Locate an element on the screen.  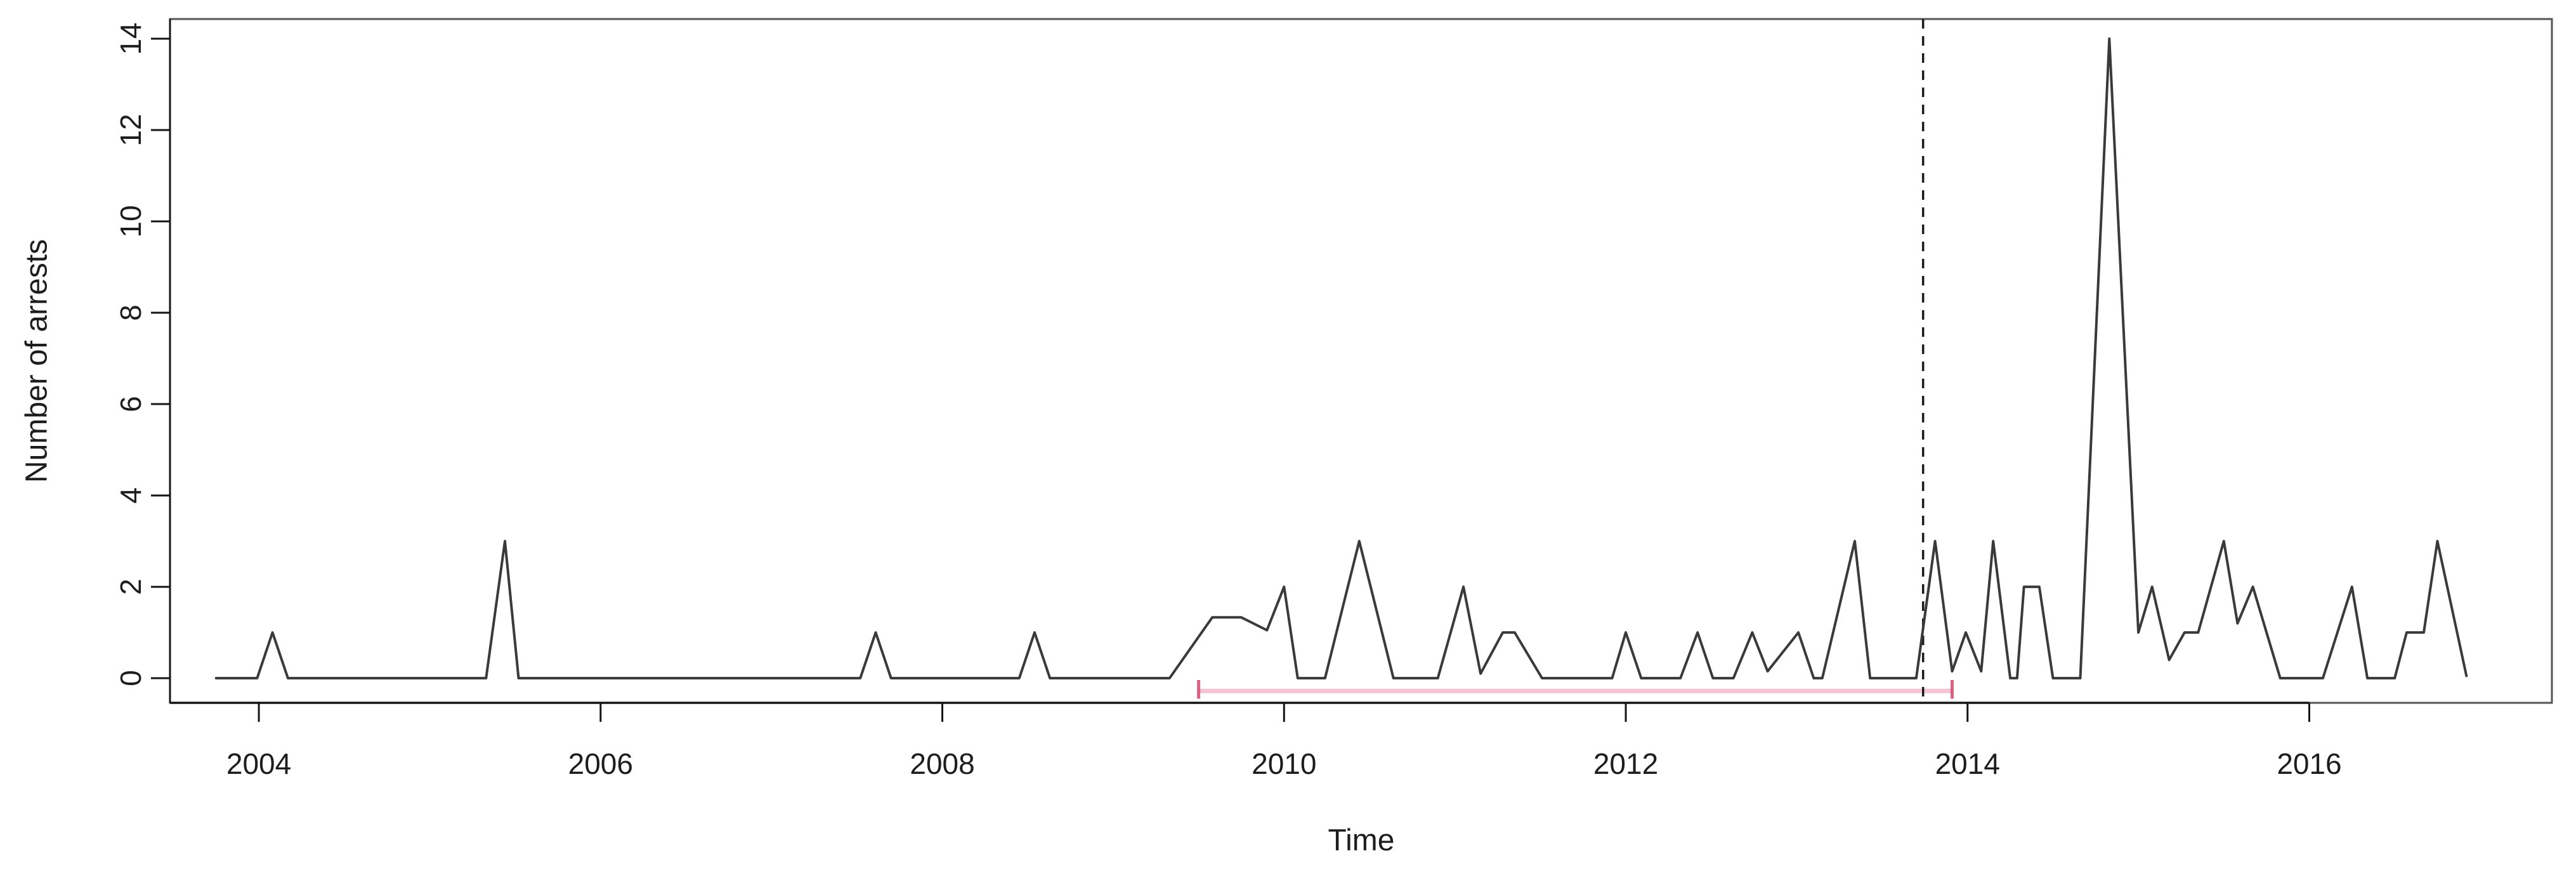
y-tick-label: 4 is located at coordinates (130, 495).